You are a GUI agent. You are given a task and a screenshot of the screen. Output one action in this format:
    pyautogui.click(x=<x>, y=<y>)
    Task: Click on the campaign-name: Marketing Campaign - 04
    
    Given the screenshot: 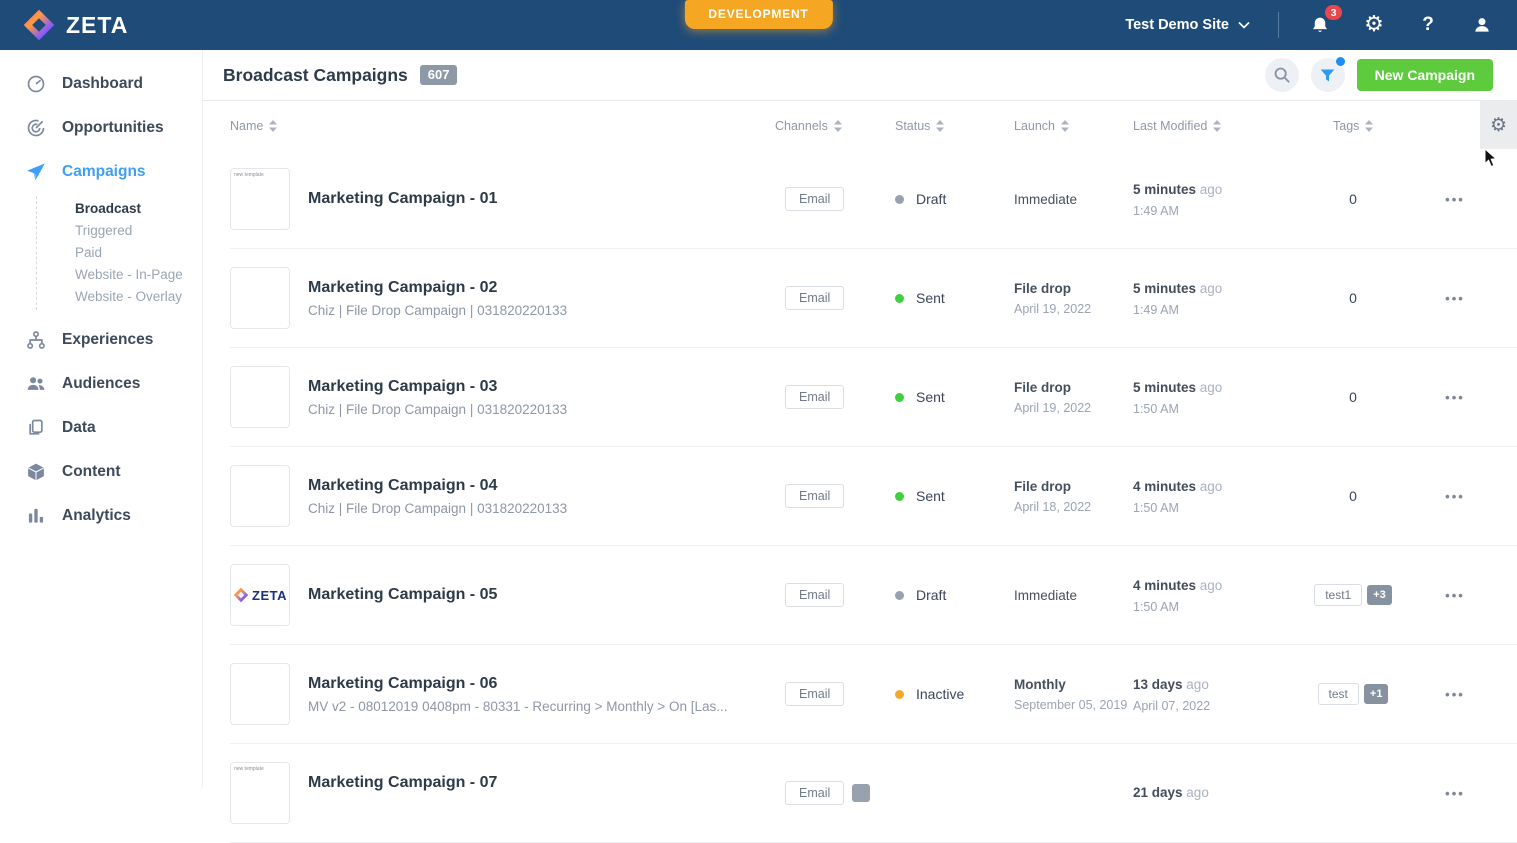 What is the action you would take?
    pyautogui.click(x=403, y=485)
    